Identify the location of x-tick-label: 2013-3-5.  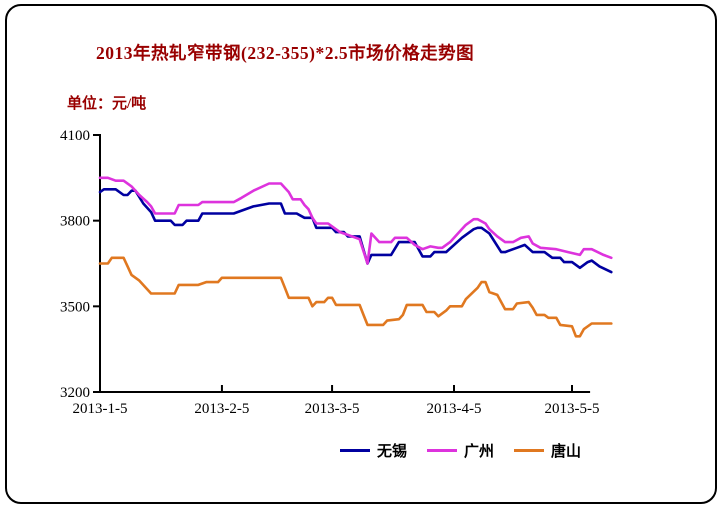
(332, 409).